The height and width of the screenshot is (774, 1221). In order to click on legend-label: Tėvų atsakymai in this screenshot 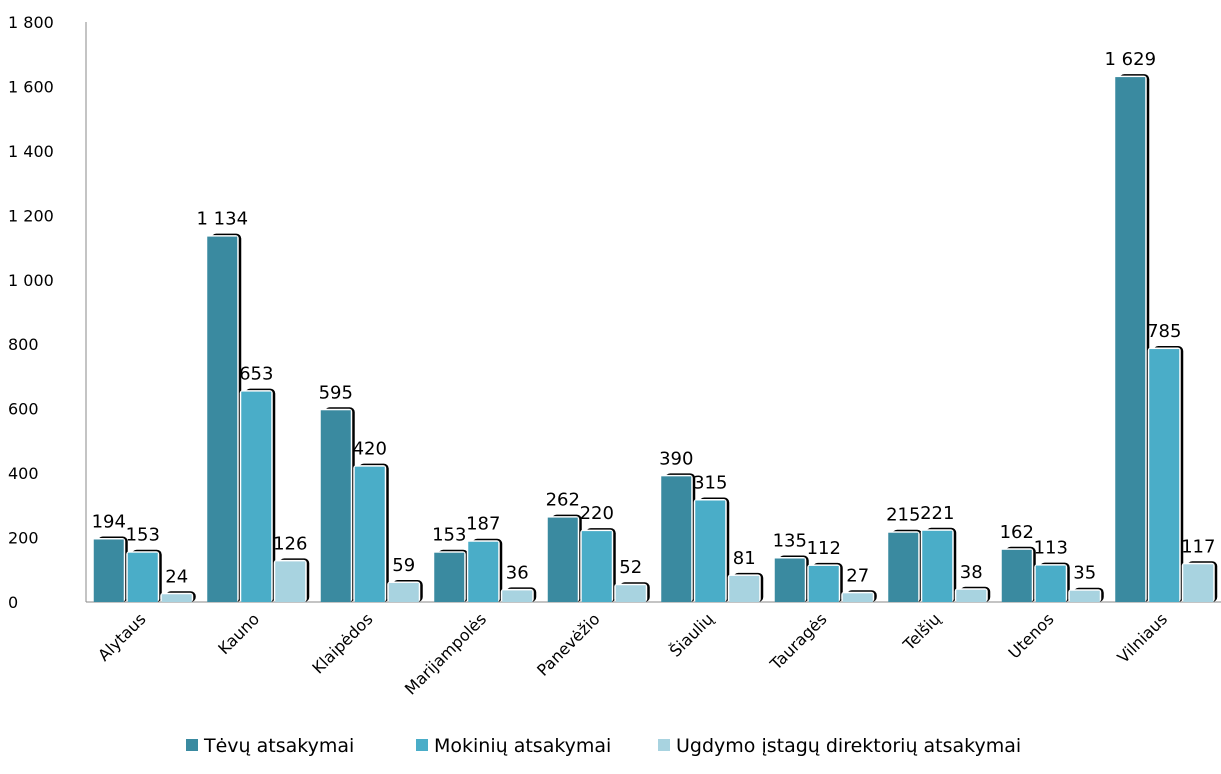, I will do `click(278, 746)`.